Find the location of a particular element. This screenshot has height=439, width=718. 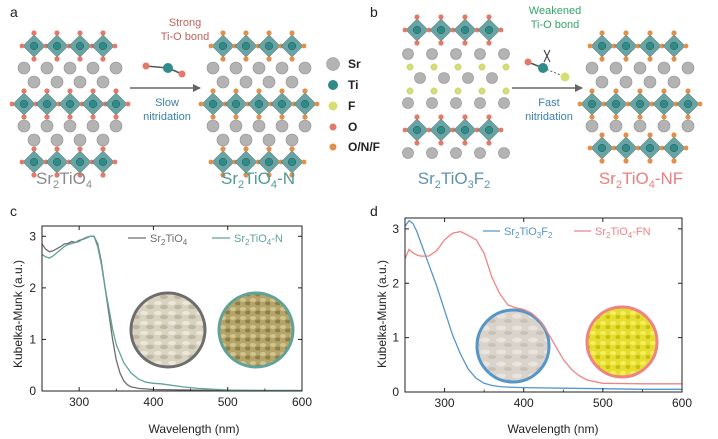

chart-d-legend: Sr2TiO3F2 Sr2TiO4-FN is located at coordinates (567, 233).